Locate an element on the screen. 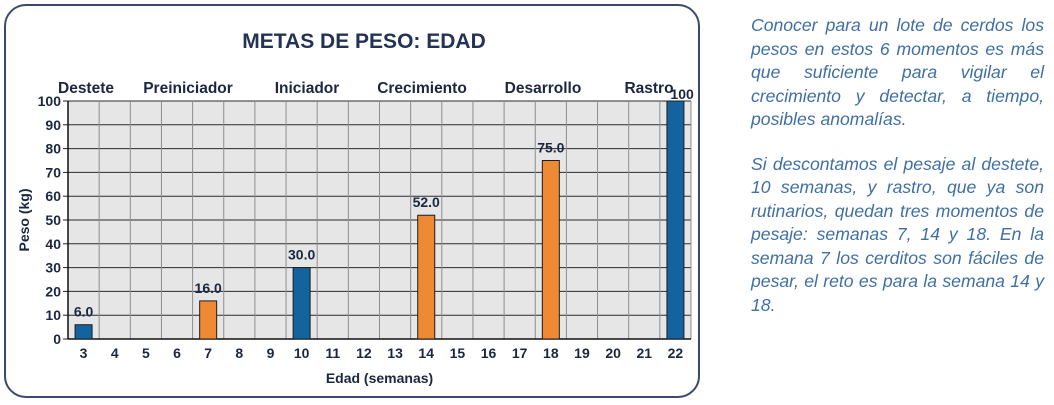 The width and height of the screenshot is (1054, 405). x-tick-label: 11 is located at coordinates (332, 353).